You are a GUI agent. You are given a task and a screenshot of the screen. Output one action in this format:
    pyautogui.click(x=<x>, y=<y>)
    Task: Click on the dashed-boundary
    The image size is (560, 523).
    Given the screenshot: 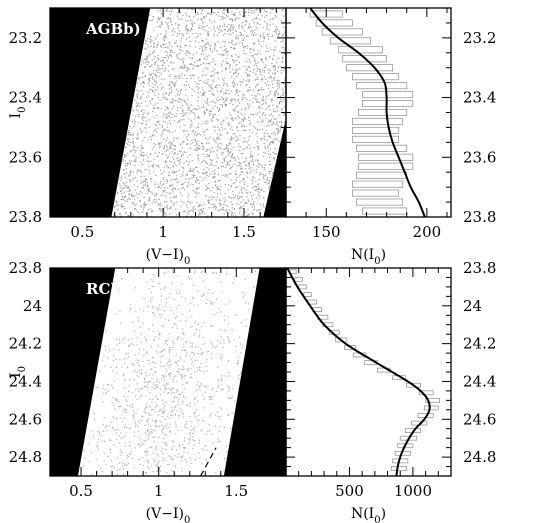 What is the action you would take?
    pyautogui.click(x=208, y=461)
    